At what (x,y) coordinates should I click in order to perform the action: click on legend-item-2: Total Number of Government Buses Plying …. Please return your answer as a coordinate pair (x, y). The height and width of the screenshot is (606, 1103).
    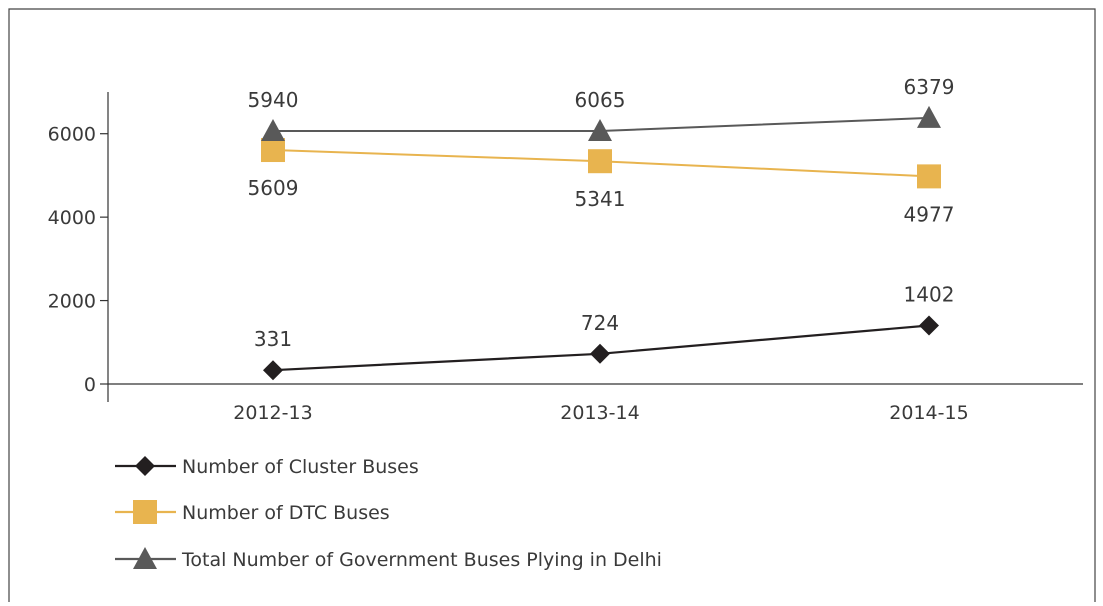
    Looking at the image, I should click on (388, 559).